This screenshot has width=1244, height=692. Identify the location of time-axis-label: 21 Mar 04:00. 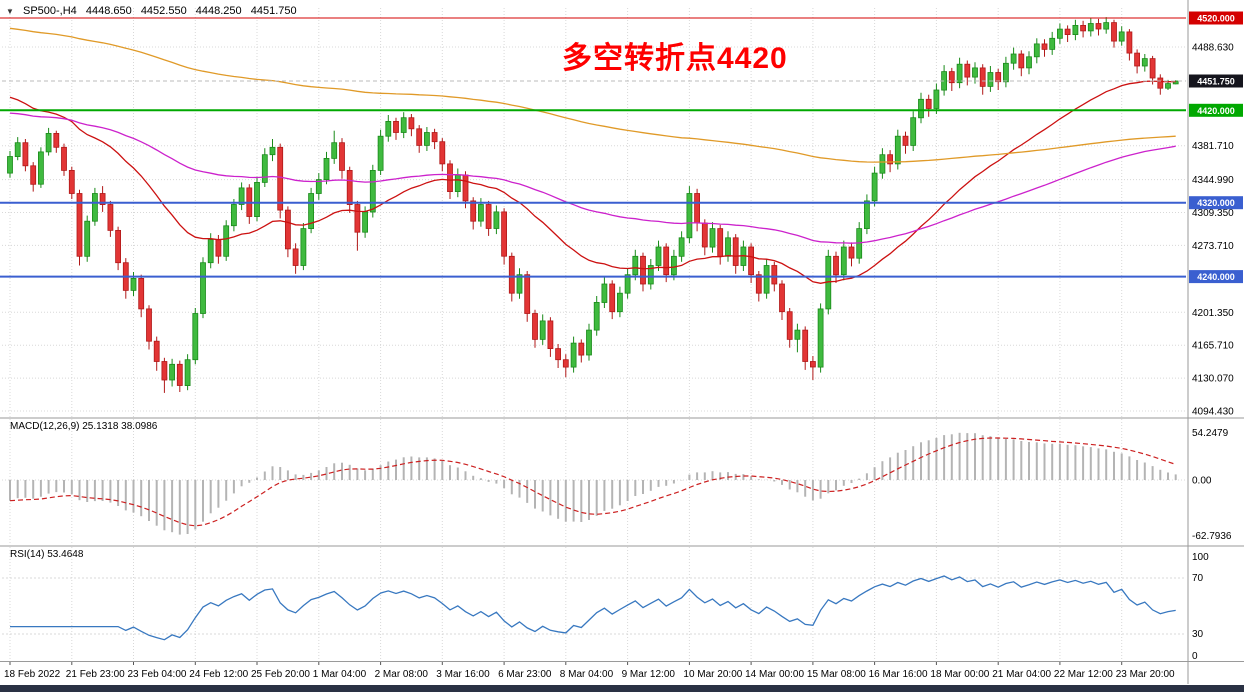
(1021, 674).